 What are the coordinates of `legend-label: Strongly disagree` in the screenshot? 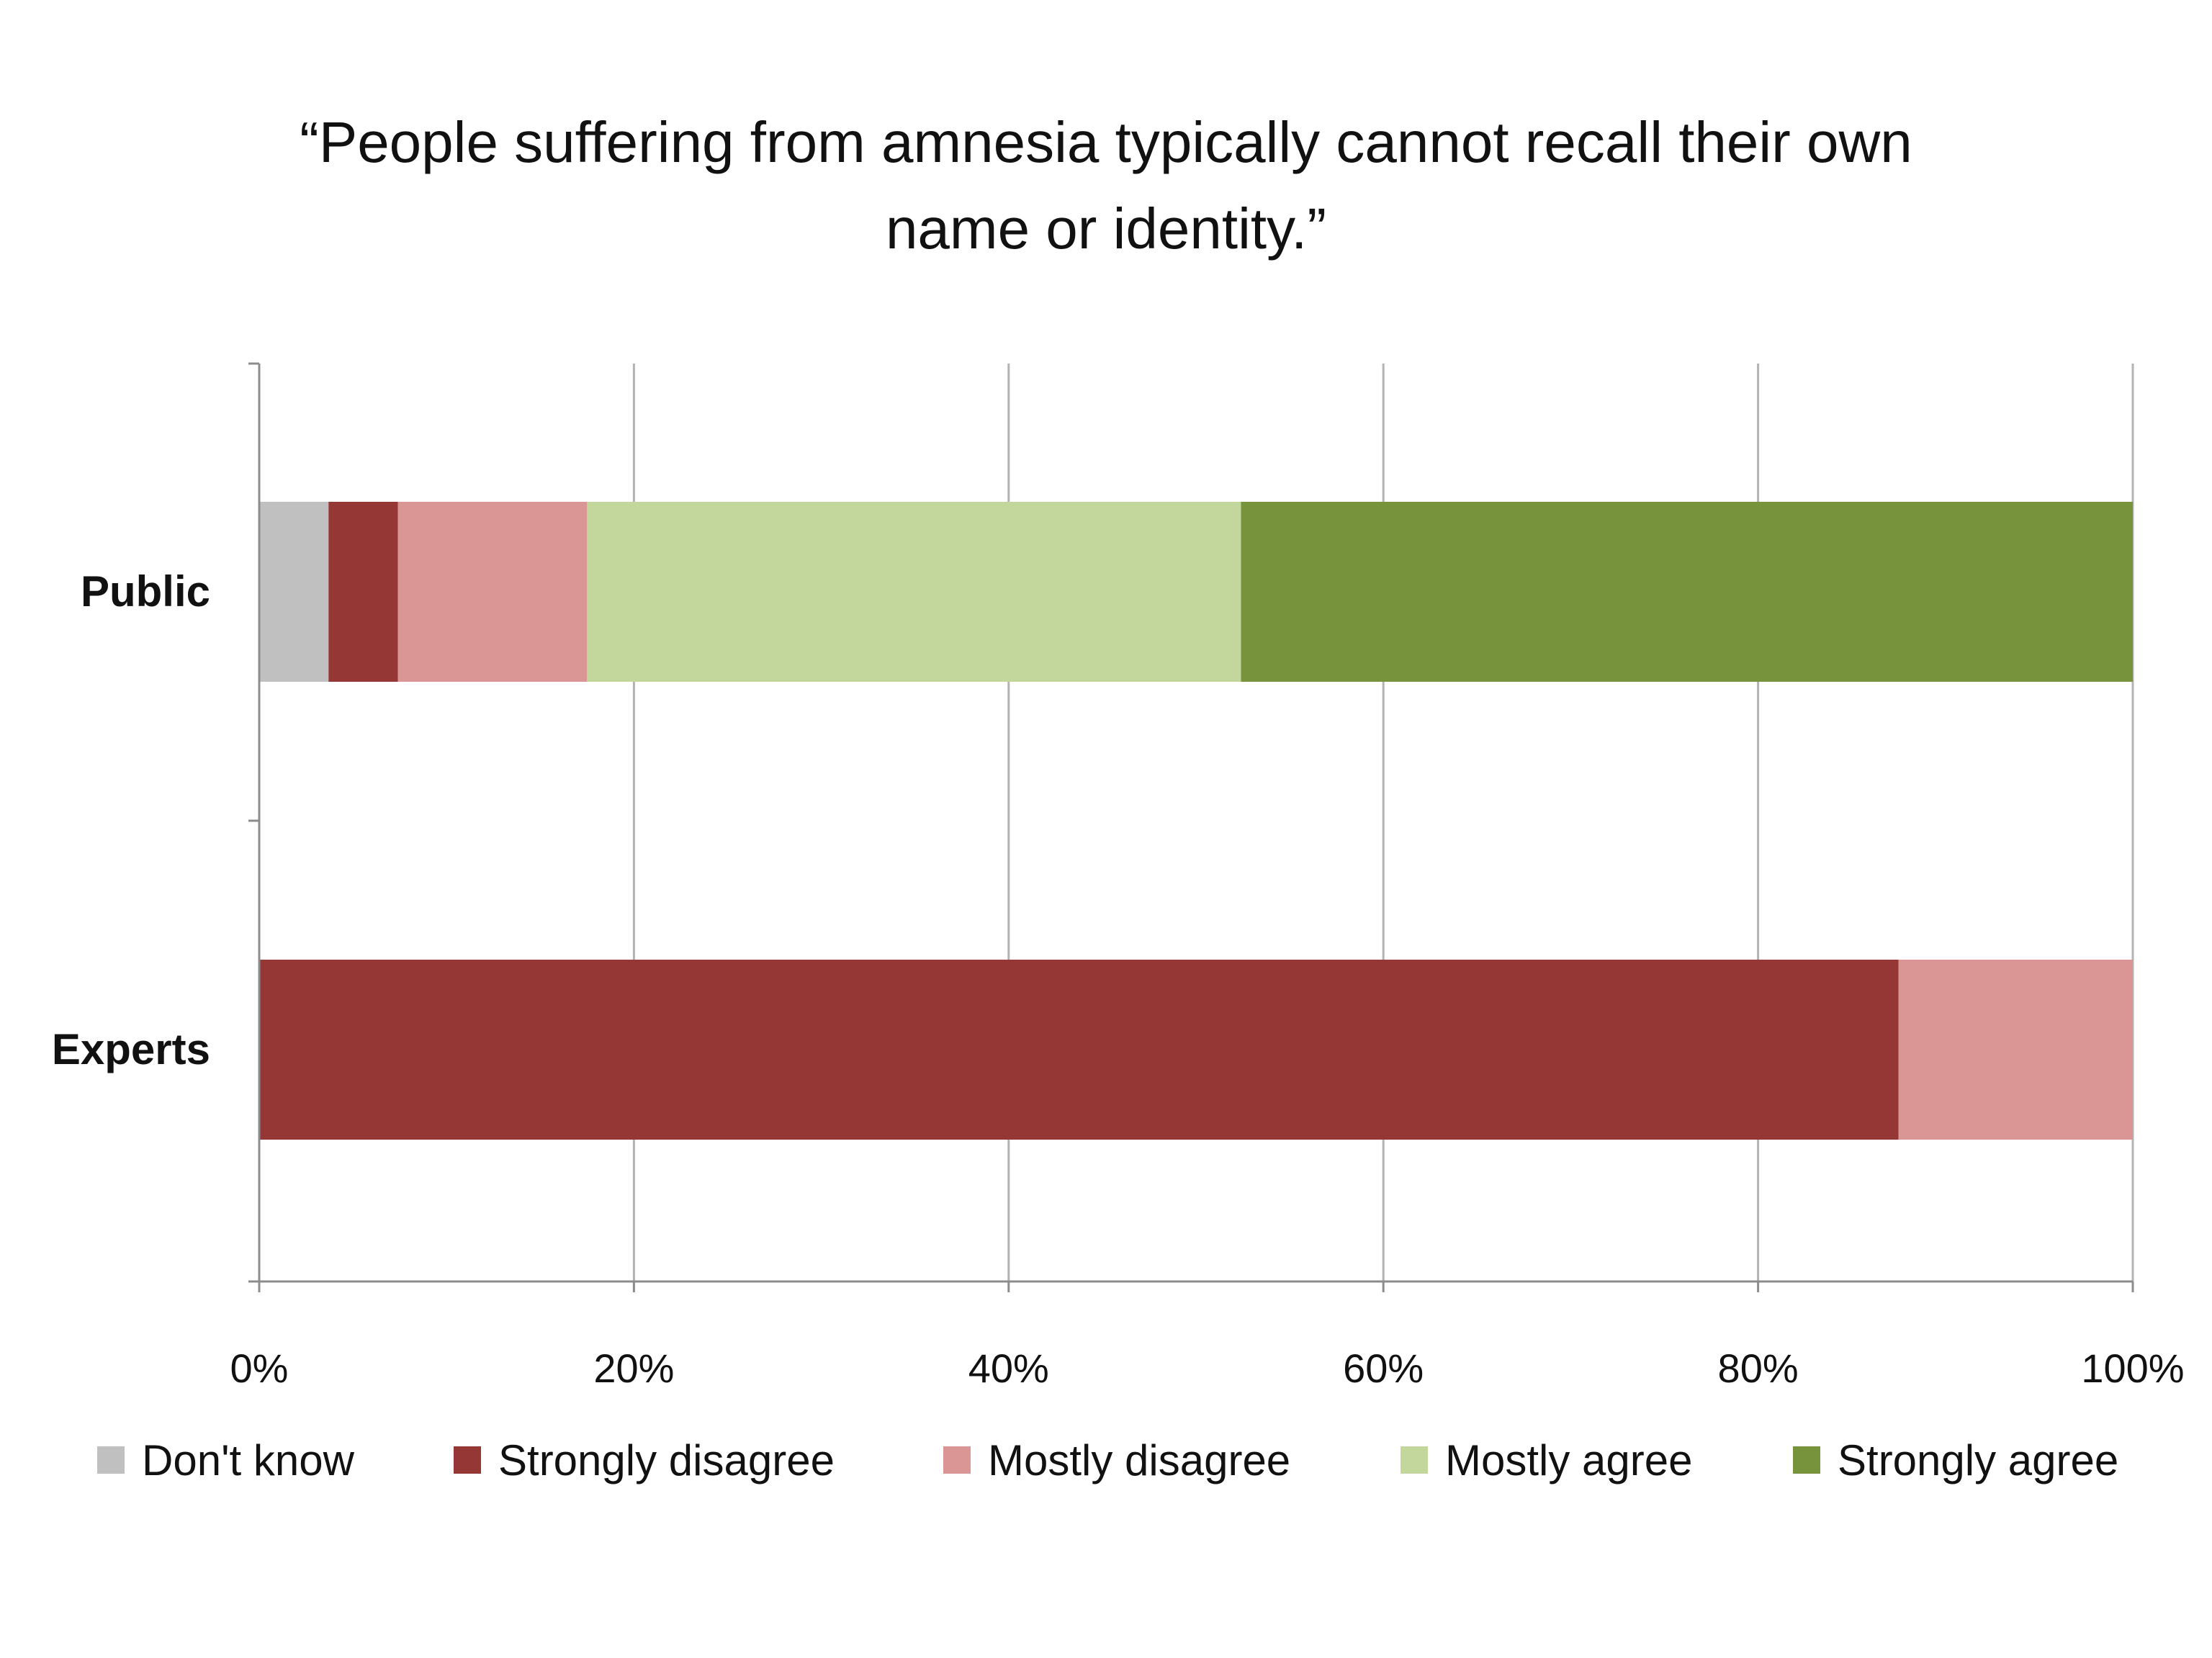 It's located at (666, 1460).